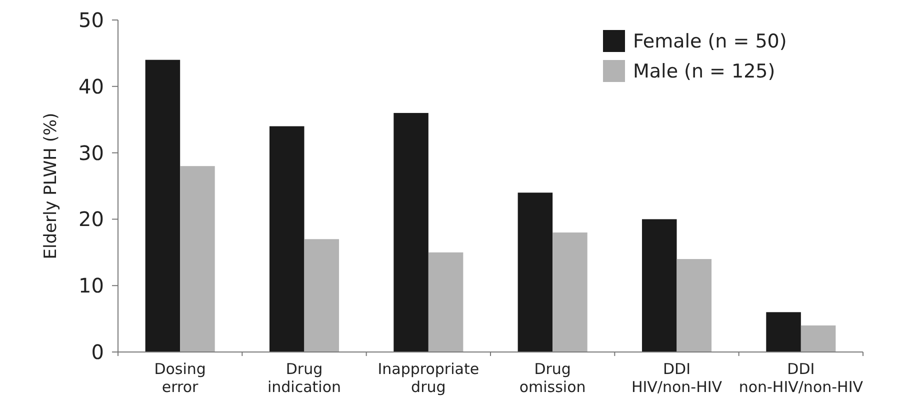  I want to click on y-tick-label: 30, so click(91, 152).